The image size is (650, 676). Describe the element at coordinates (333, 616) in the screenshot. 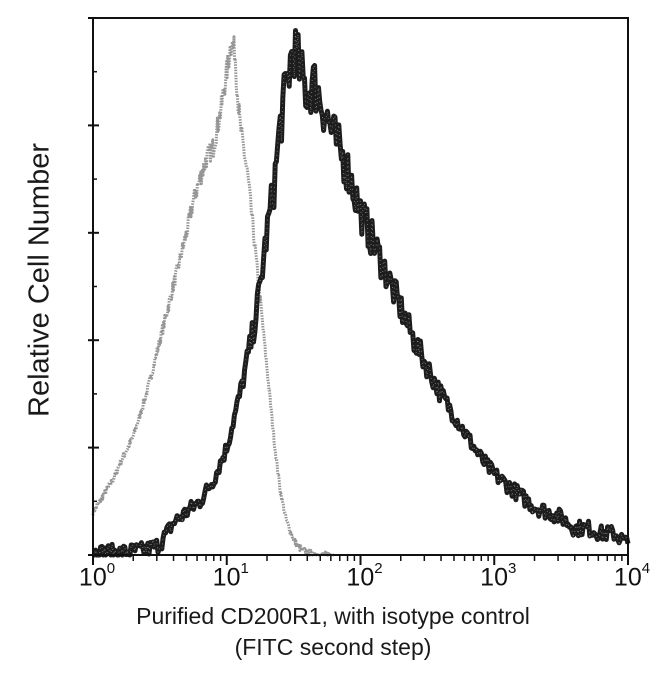

I see `x-axis-label: Purified CD200R1, with isotype control` at that location.